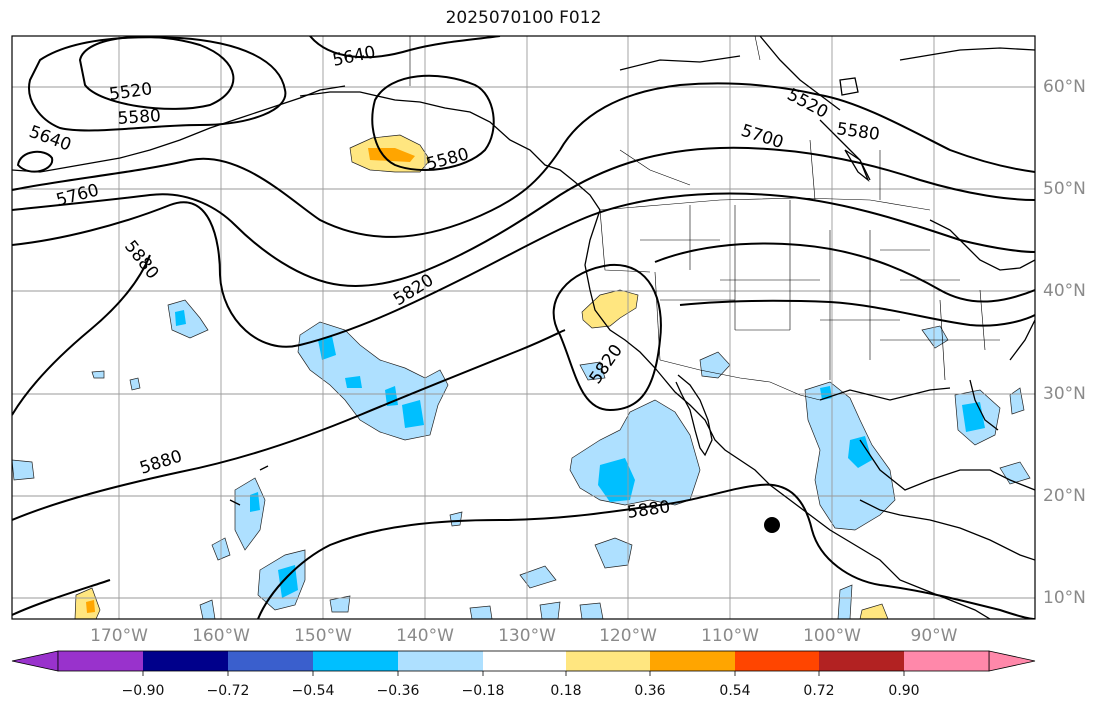  What do you see at coordinates (904, 691) in the screenshot?
I see `colorbar-tick-label: 0.90` at bounding box center [904, 691].